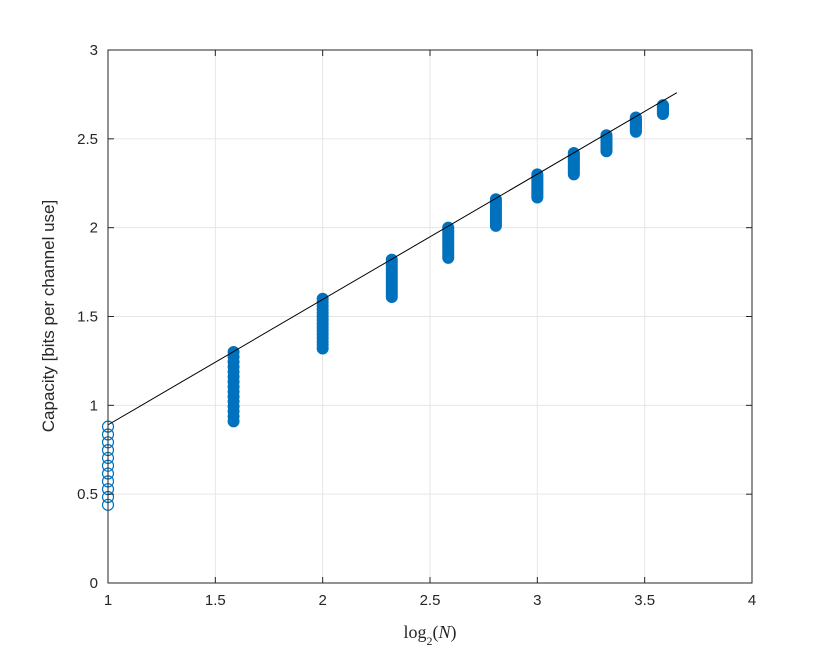 The image size is (830, 656). I want to click on x-tick-label: 2, so click(322, 600).